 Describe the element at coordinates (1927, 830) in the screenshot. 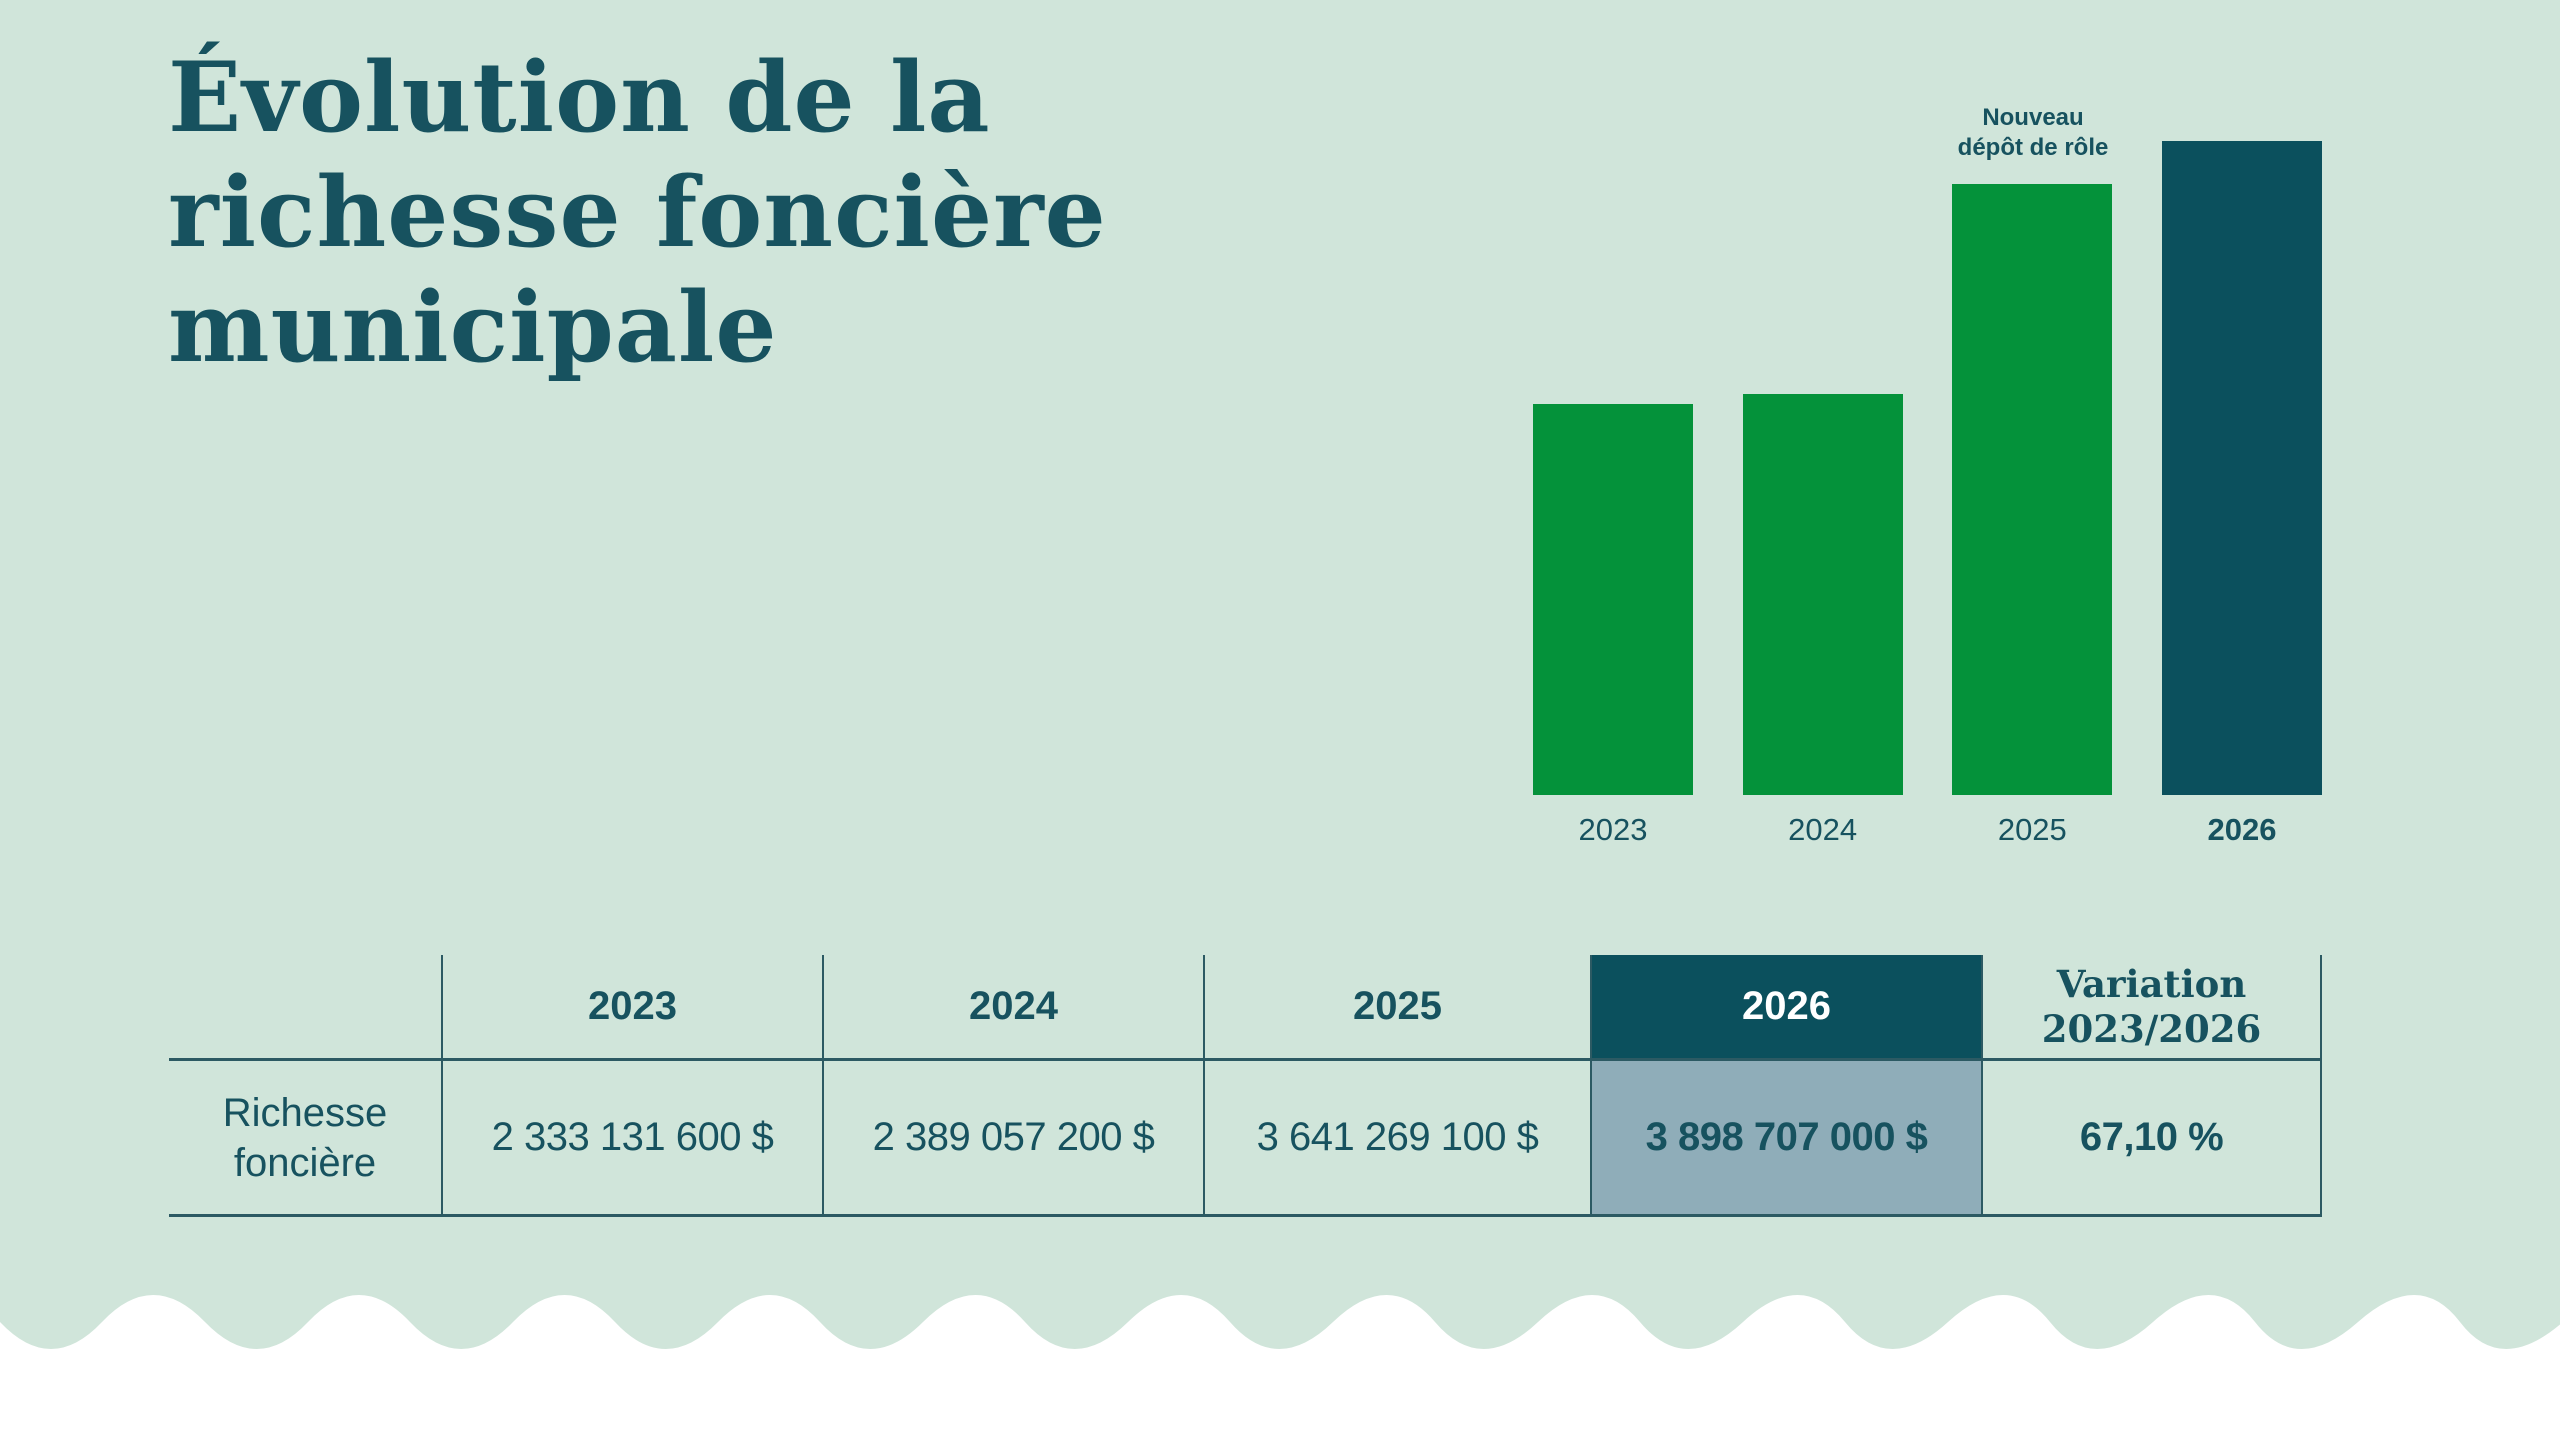

I see `bar-chart-x-axis-labels: 2023 2024 2025 2026` at that location.